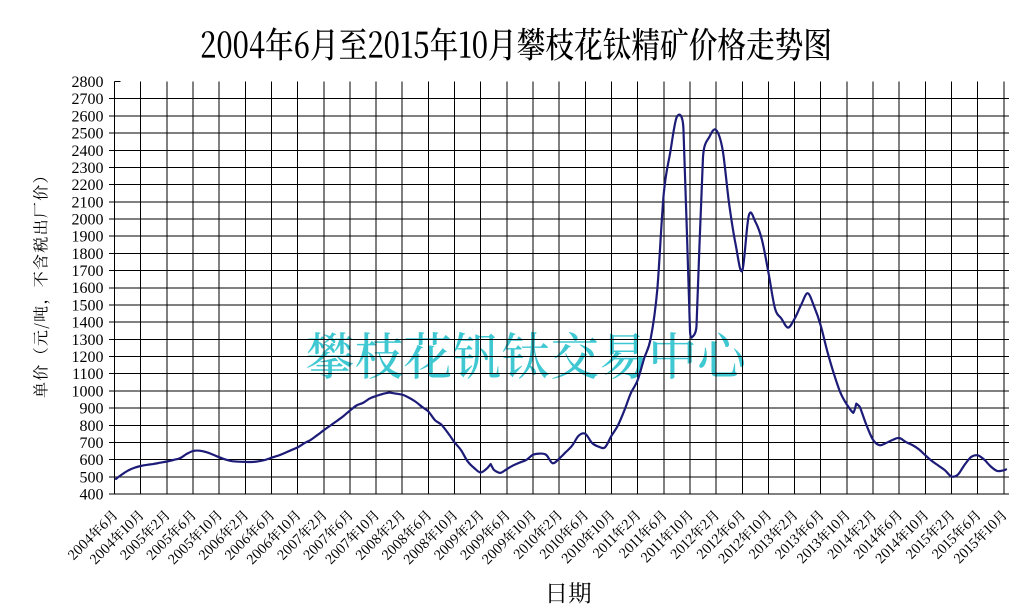 The image size is (1021, 608). Describe the element at coordinates (88, 391) in the screenshot. I see `svg-text: 1000` at that location.